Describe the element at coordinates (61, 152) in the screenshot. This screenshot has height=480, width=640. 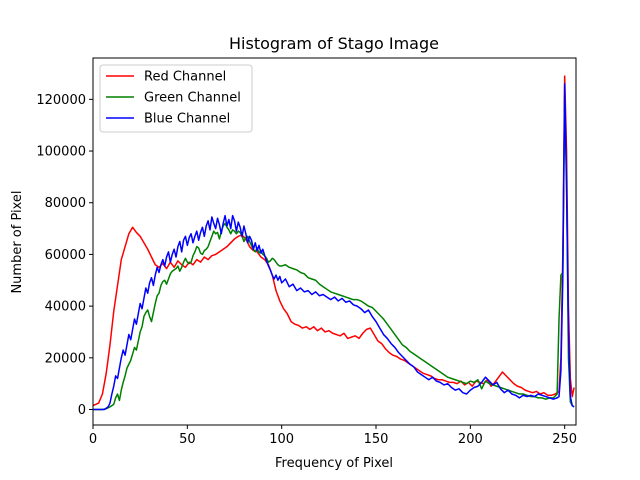
I see `y-tick-label: 100000` at that location.